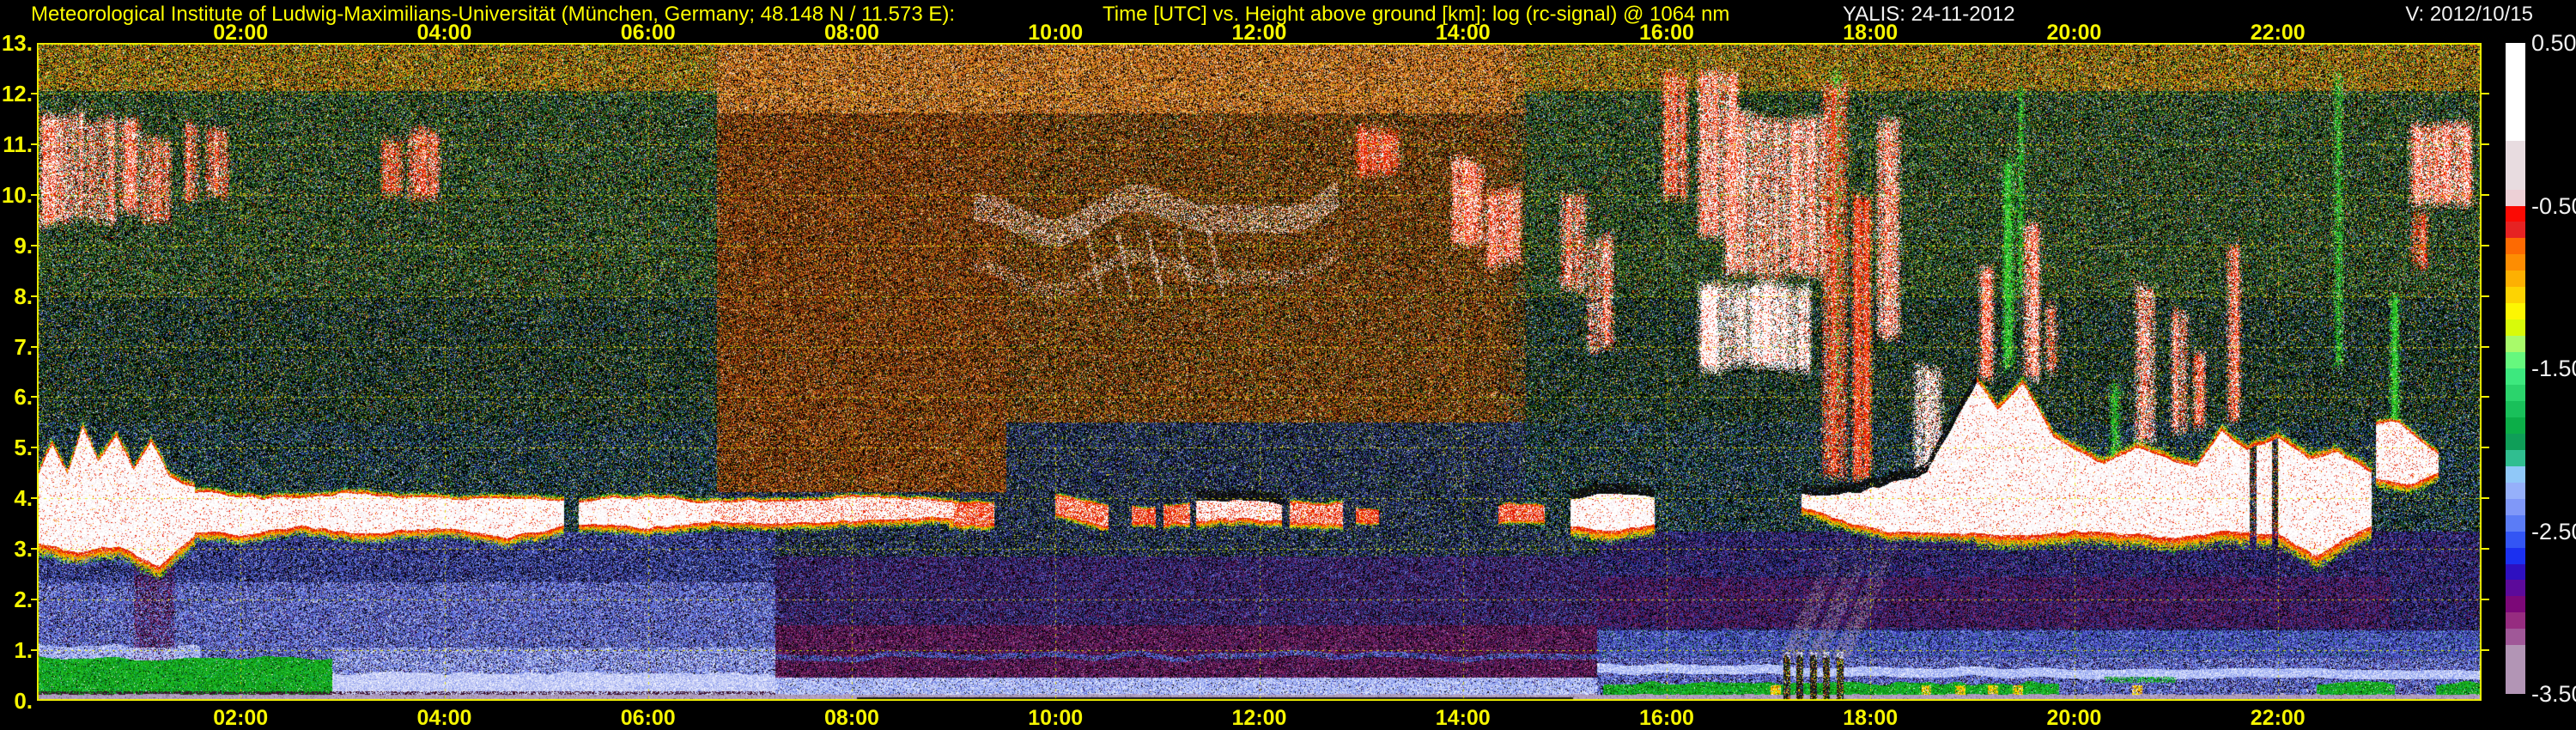  What do you see at coordinates (241, 718) in the screenshot?
I see `x-axis-tick-bottom: 02:00` at bounding box center [241, 718].